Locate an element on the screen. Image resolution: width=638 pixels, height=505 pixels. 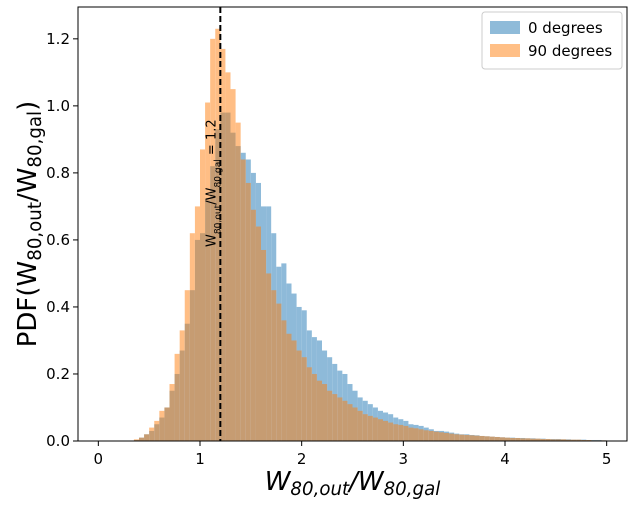
x-tick-label: 2 is located at coordinates (302, 459).